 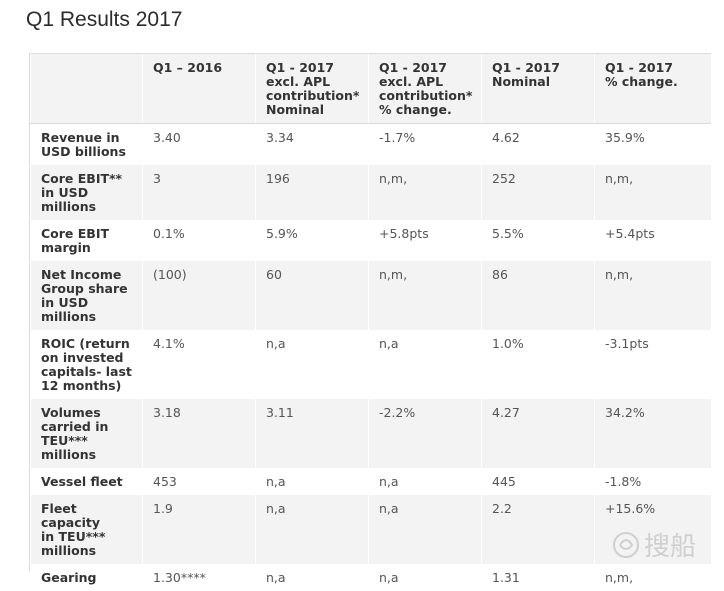 What do you see at coordinates (538, 433) in the screenshot?
I see `table-cell: 4.27` at bounding box center [538, 433].